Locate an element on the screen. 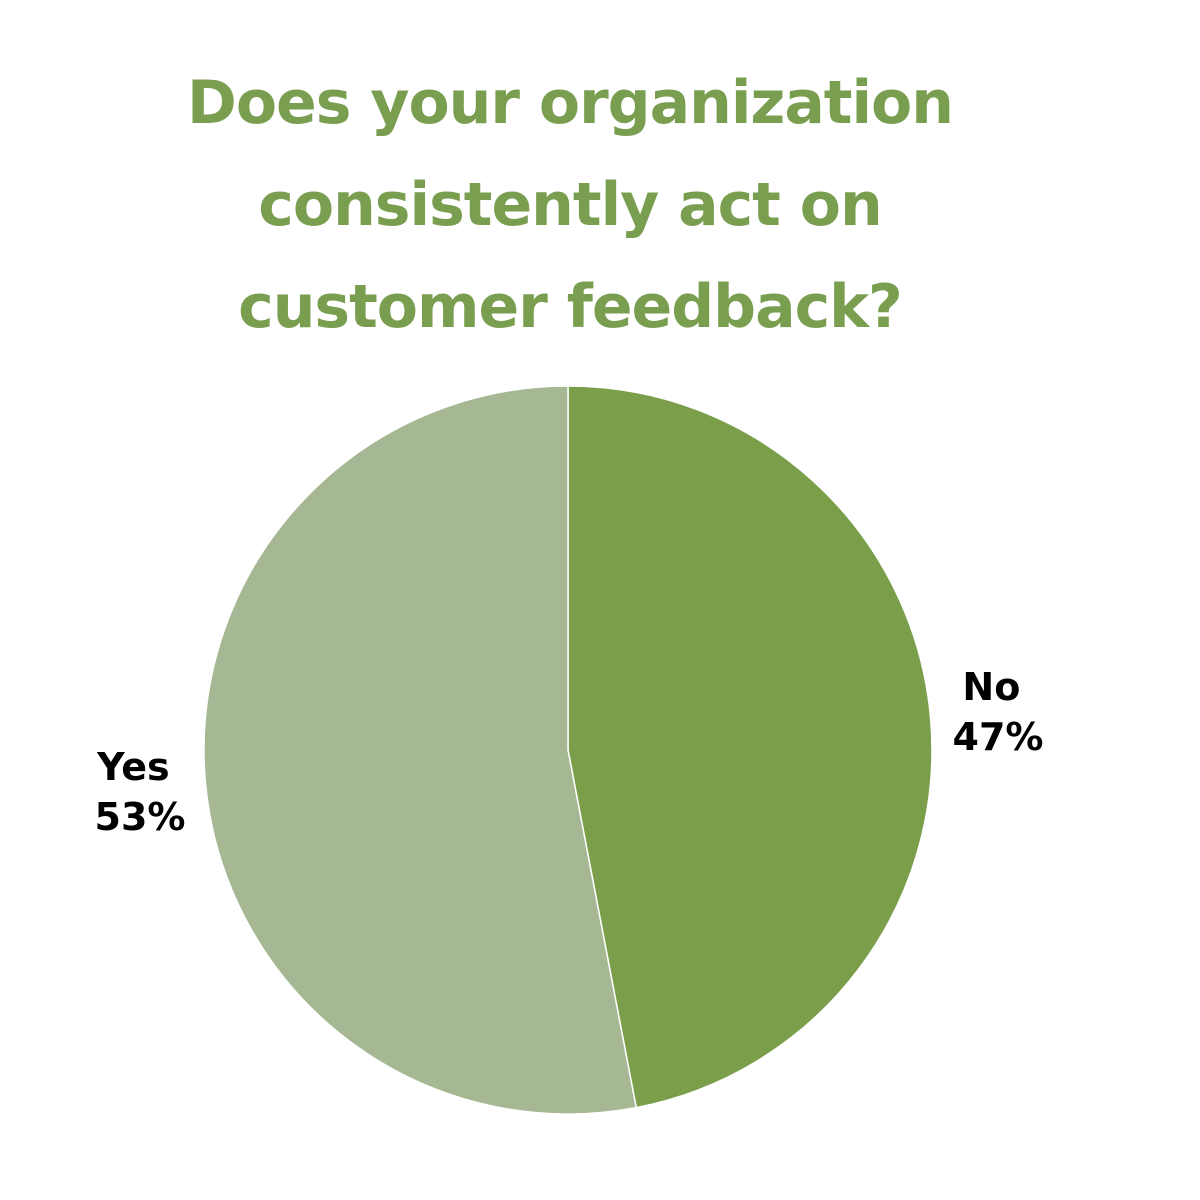 The height and width of the screenshot is (1200, 1200). chart-title-line-1: Does your organization is located at coordinates (570, 103).